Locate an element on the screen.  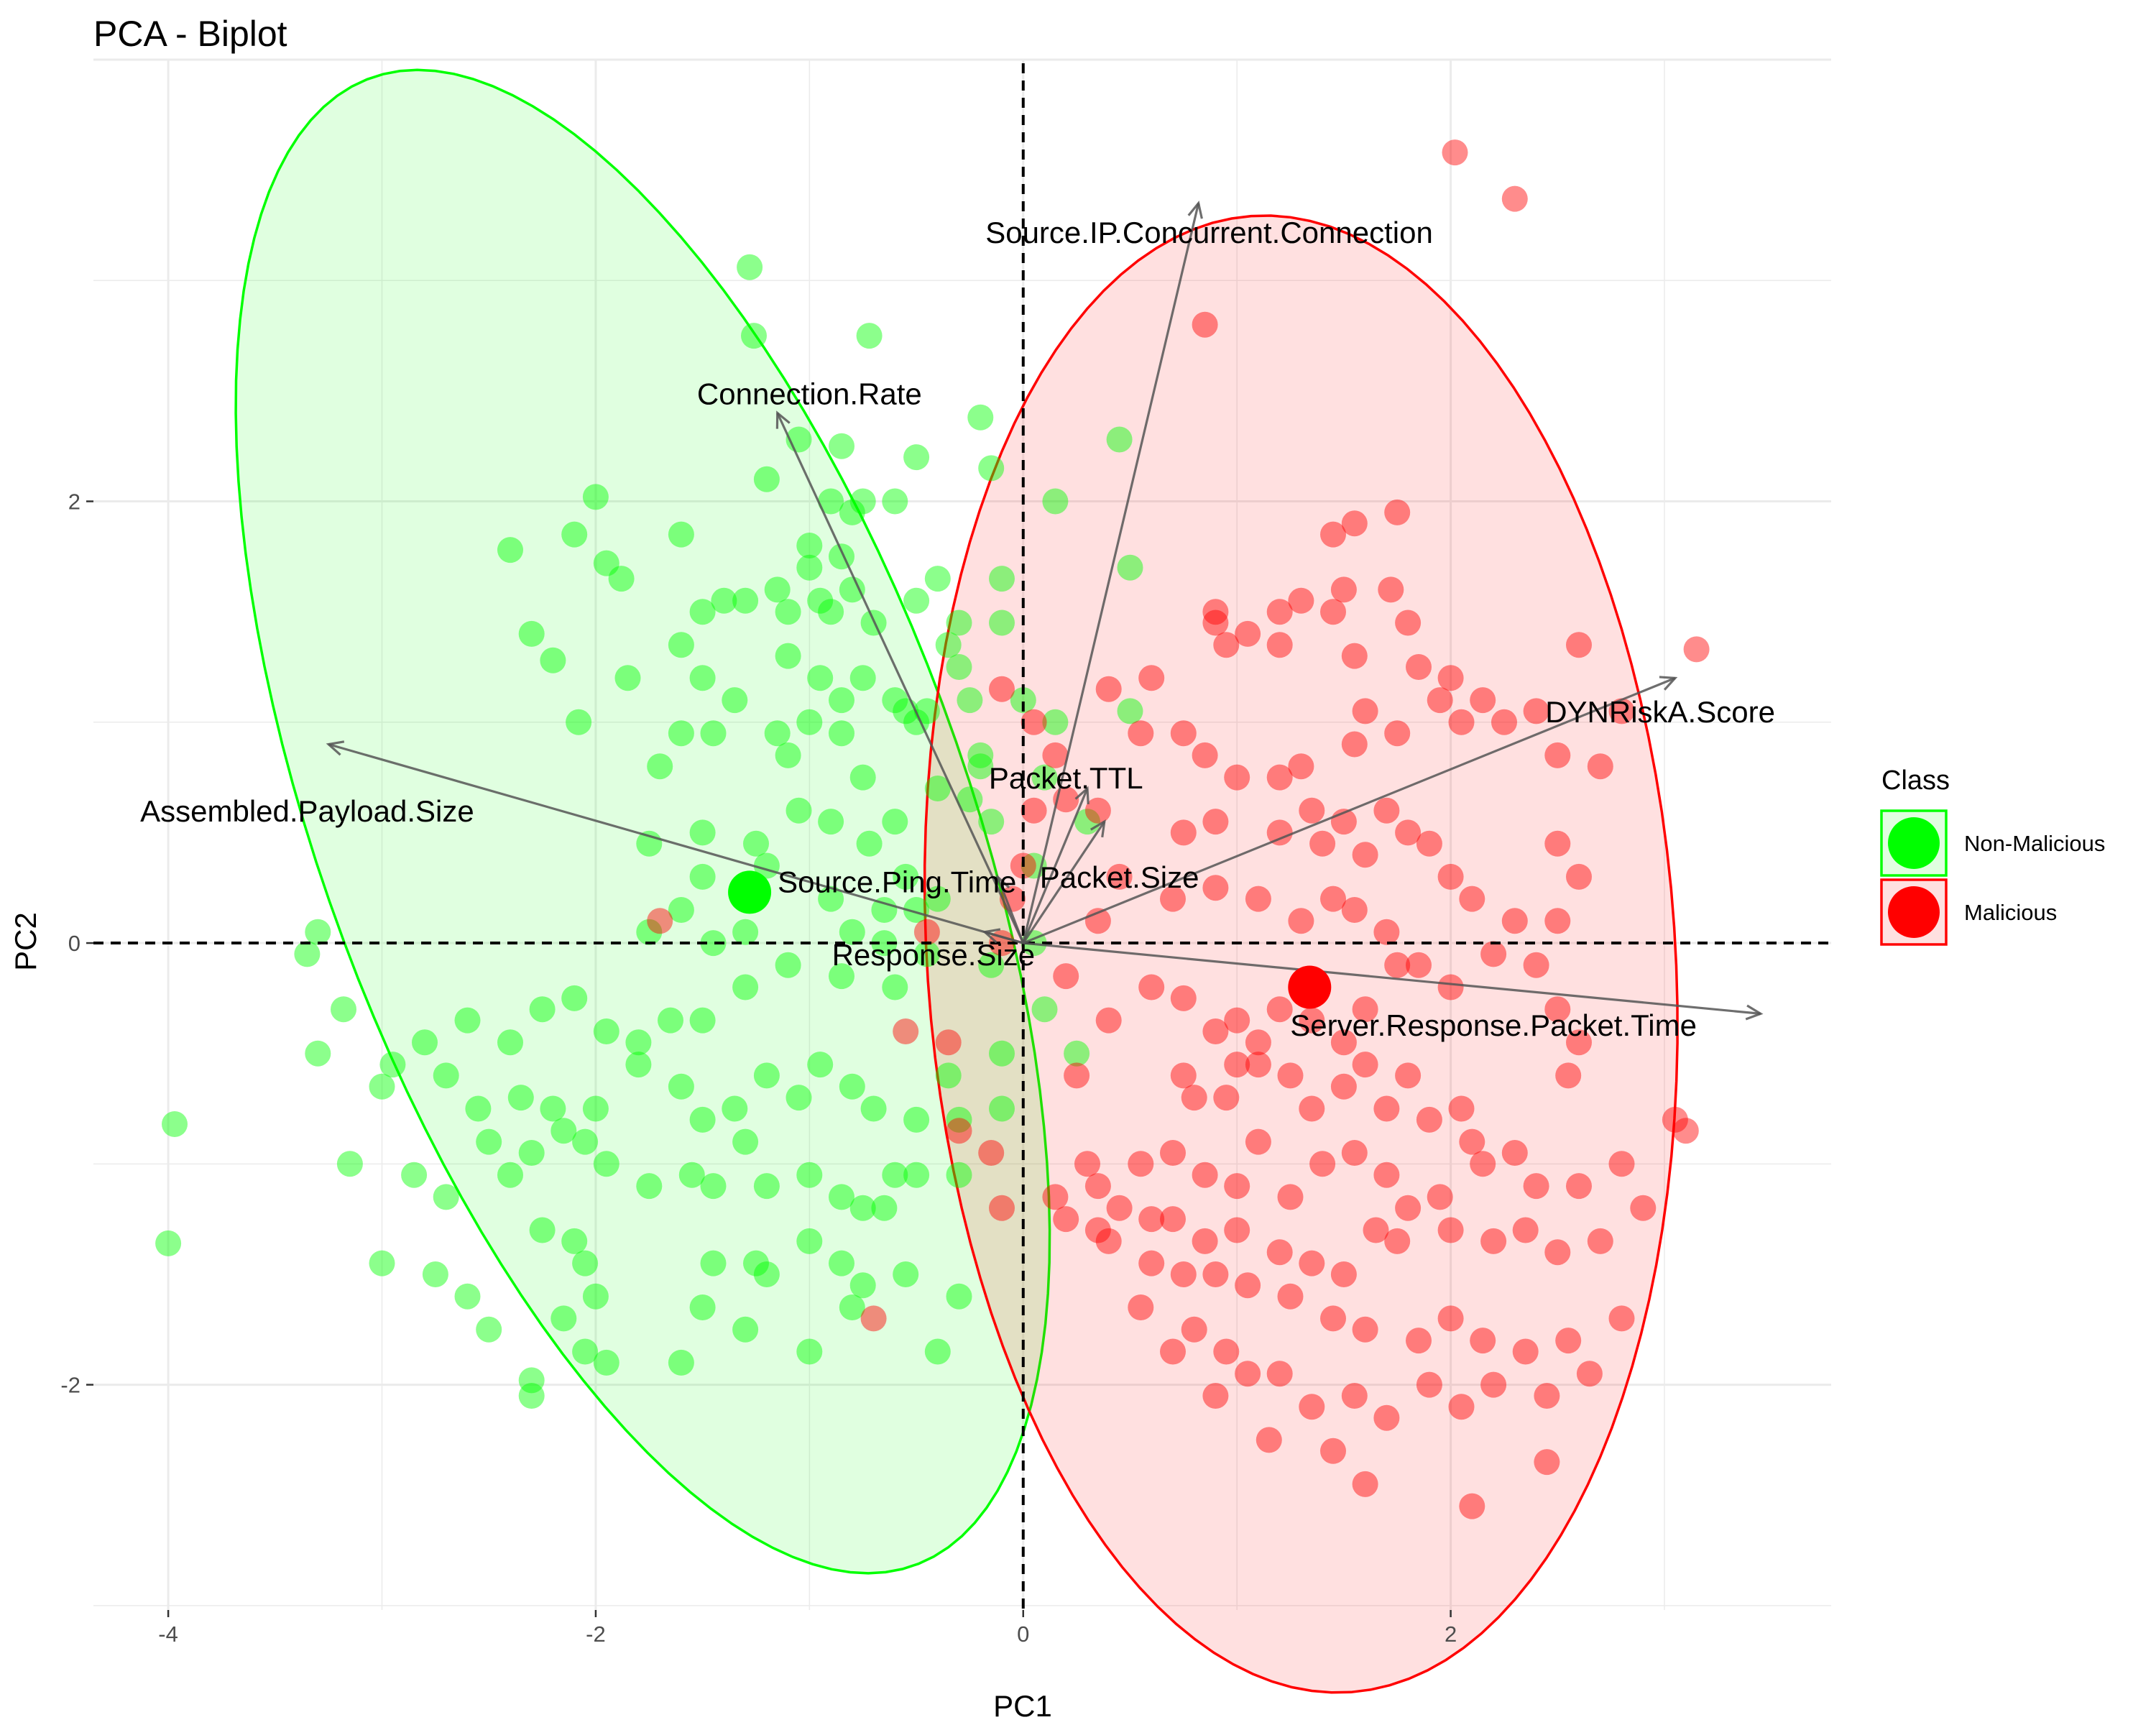
legend-label: Non-Malicious is located at coordinates (2034, 843).